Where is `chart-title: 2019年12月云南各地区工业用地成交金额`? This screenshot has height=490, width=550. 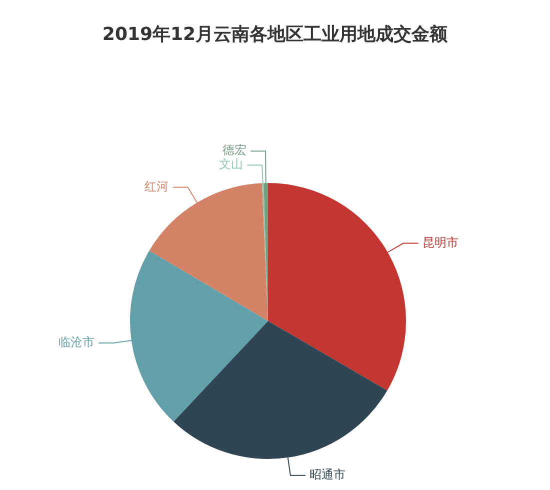
chart-title: 2019年12月云南各地区工业用地成交金额 is located at coordinates (275, 34).